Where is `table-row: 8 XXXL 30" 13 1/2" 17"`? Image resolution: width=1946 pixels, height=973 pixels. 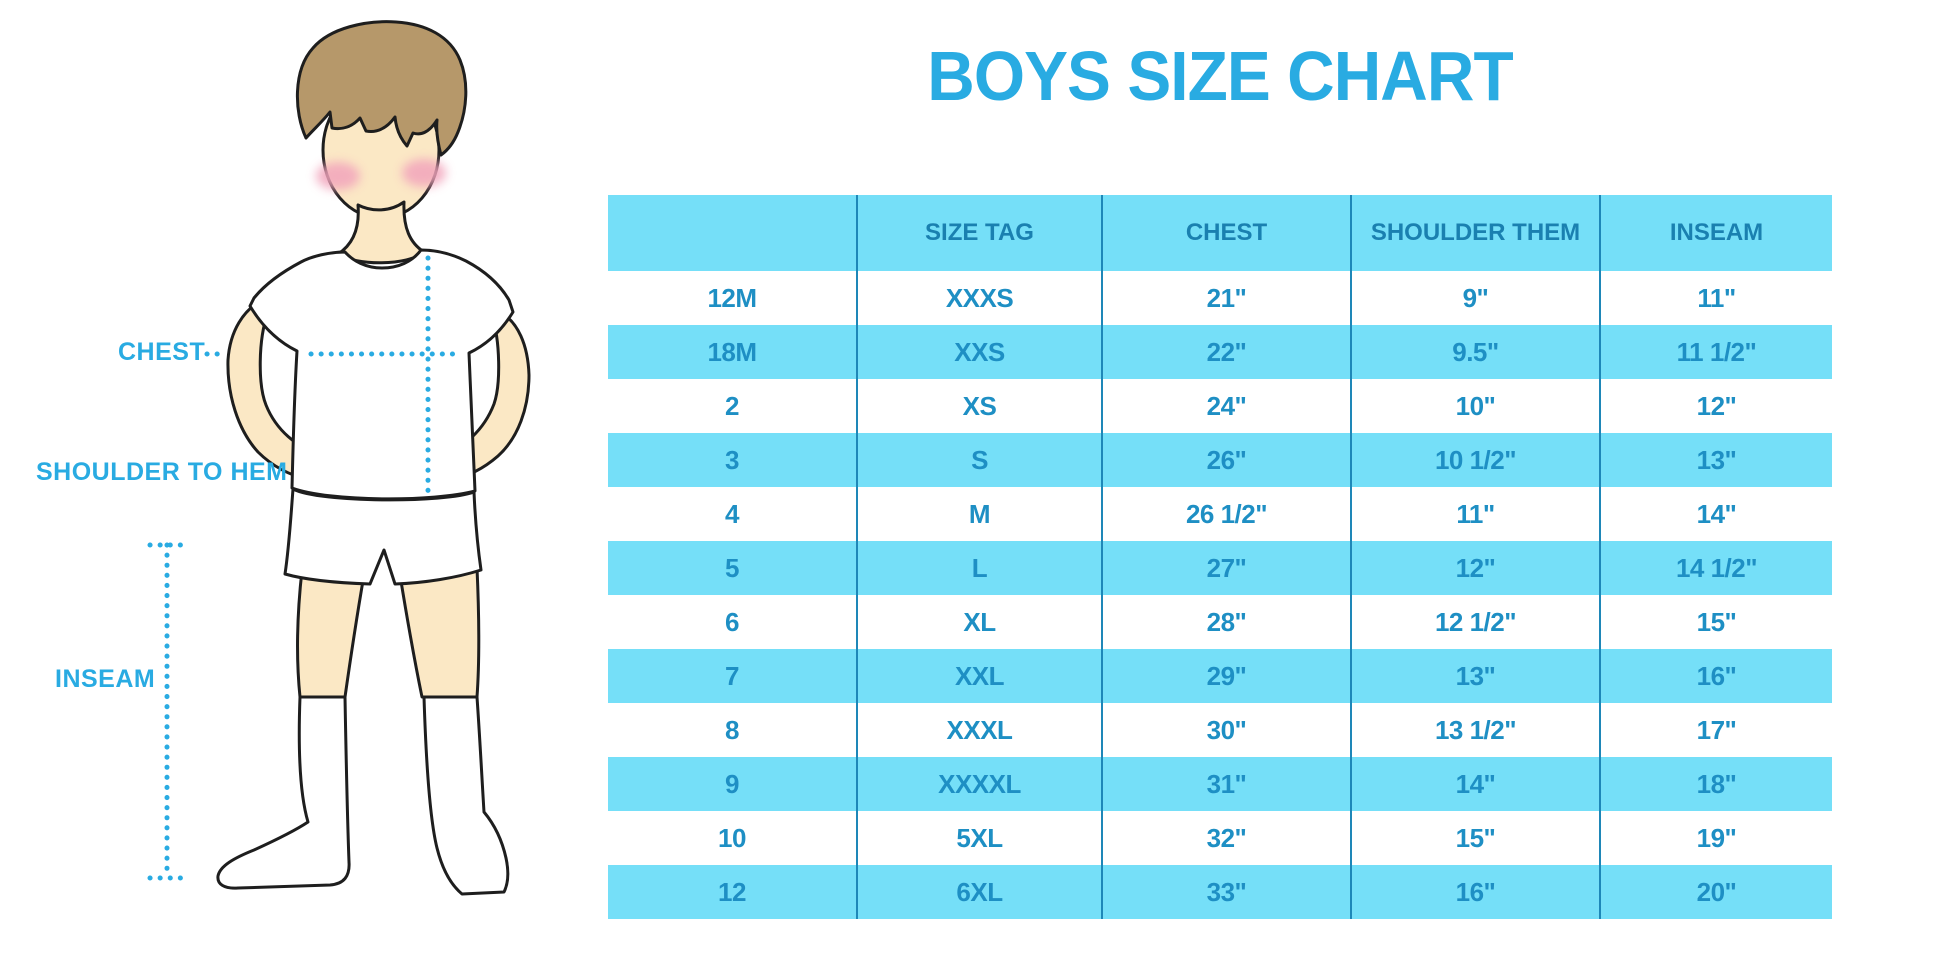
table-row: 8 XXXL 30" 13 1/2" 17" is located at coordinates (1220, 730).